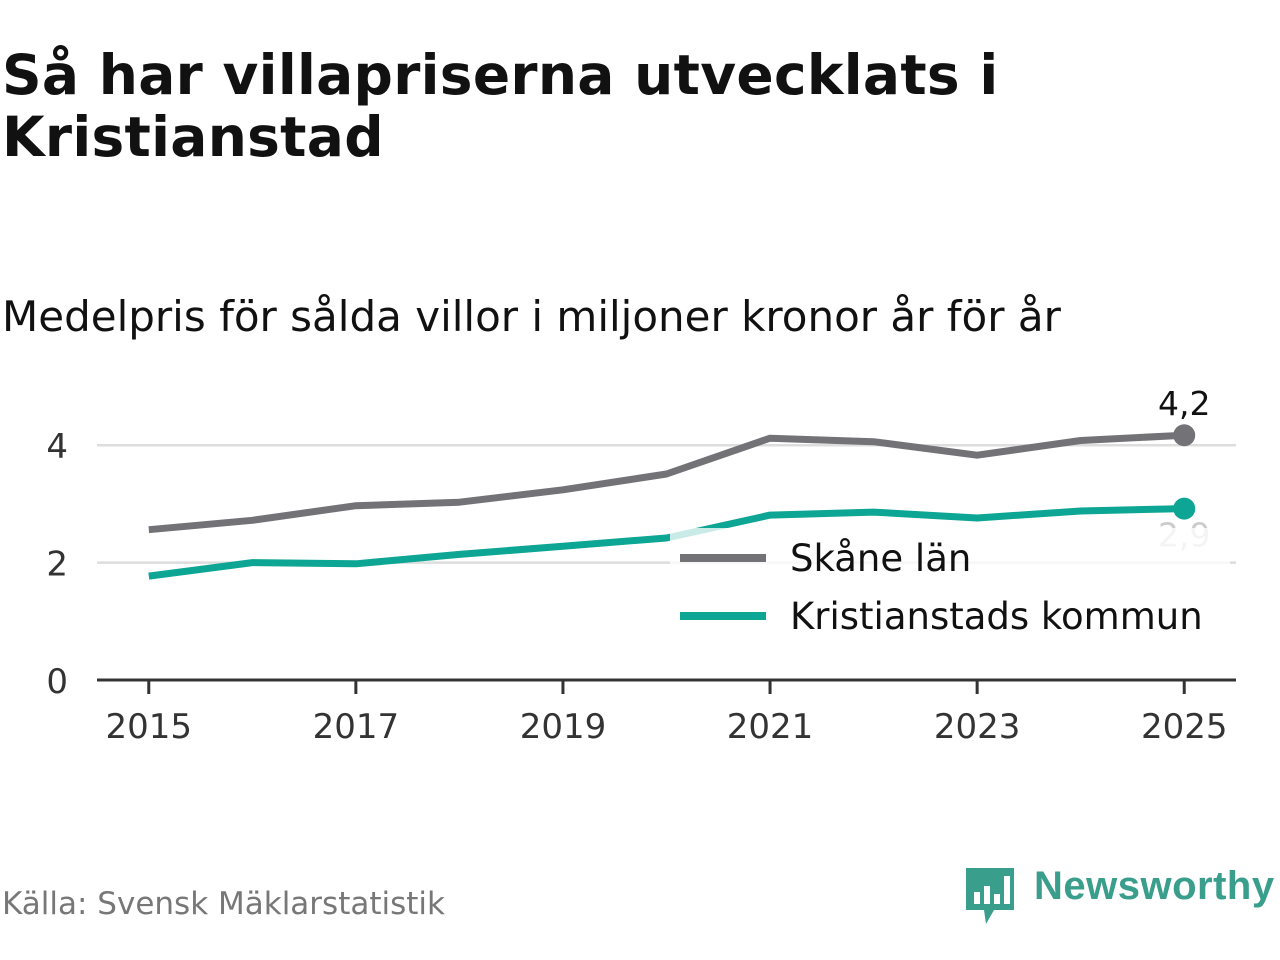 The height and width of the screenshot is (960, 1280). Describe the element at coordinates (356, 727) in the screenshot. I see `x-tick-label: 2017` at that location.